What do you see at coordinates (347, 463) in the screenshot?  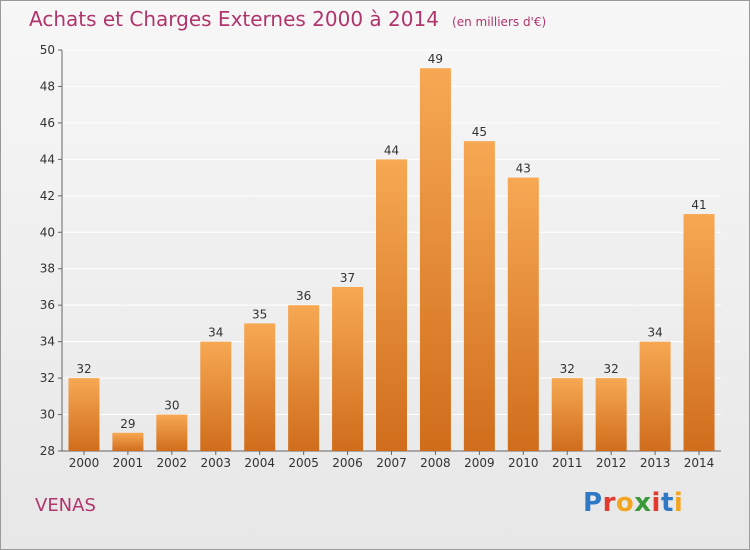 I see `x-tick-label: 2006` at bounding box center [347, 463].